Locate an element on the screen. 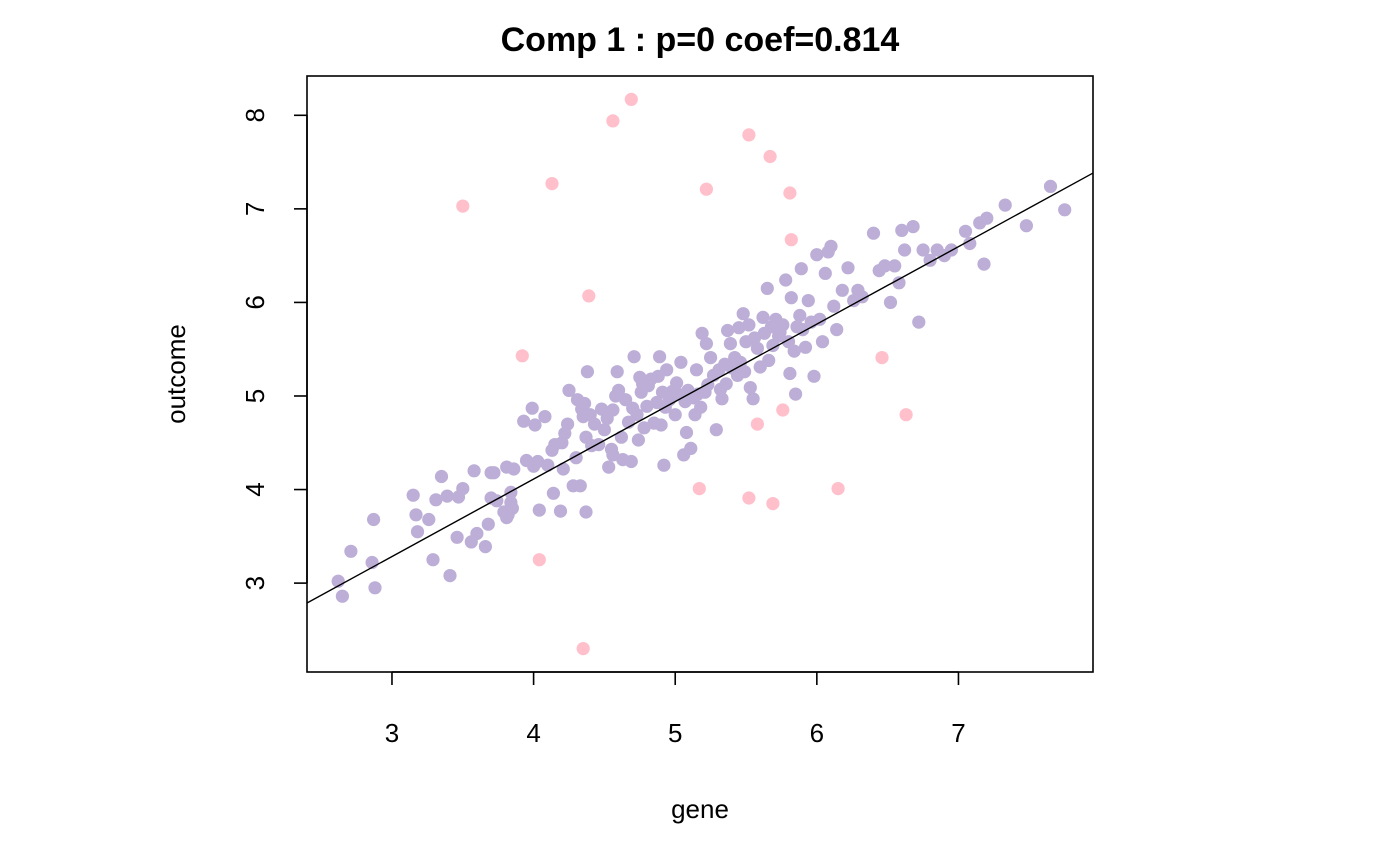  x-tick-label: 5 is located at coordinates (675, 733).